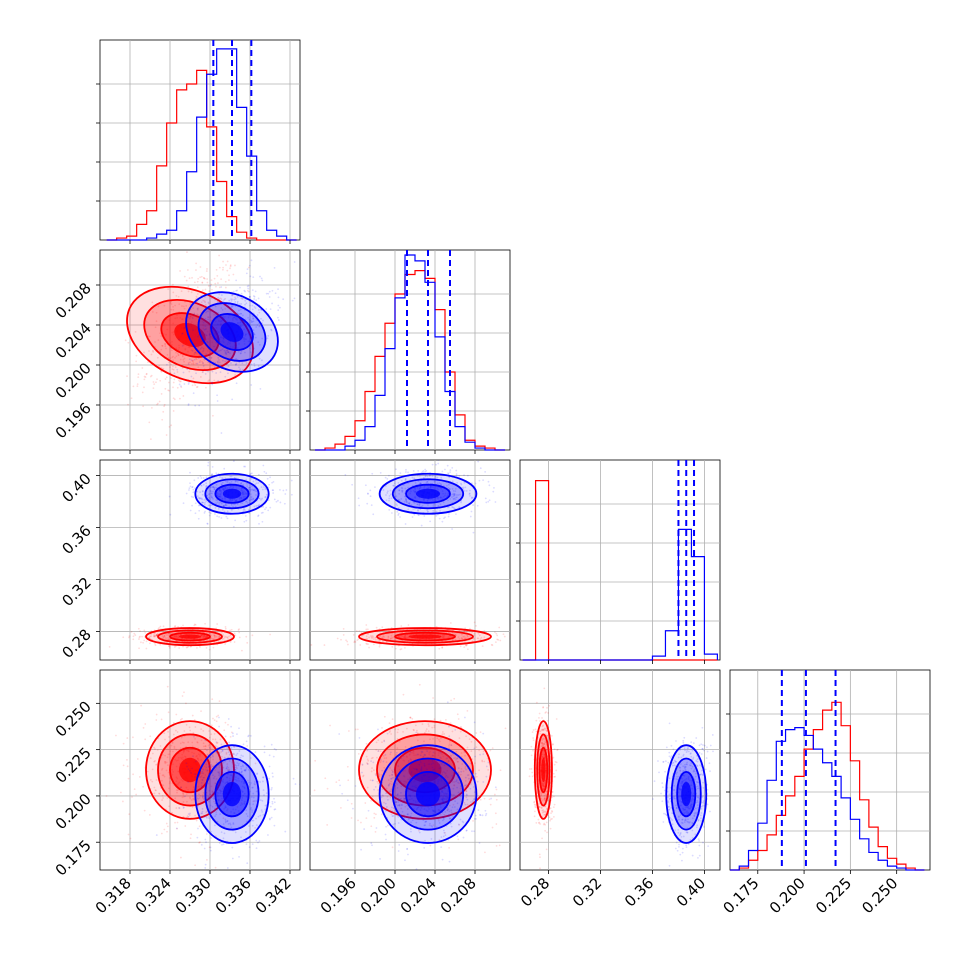  Describe the element at coordinates (190, 636) in the screenshot. I see `contour-line` at that location.